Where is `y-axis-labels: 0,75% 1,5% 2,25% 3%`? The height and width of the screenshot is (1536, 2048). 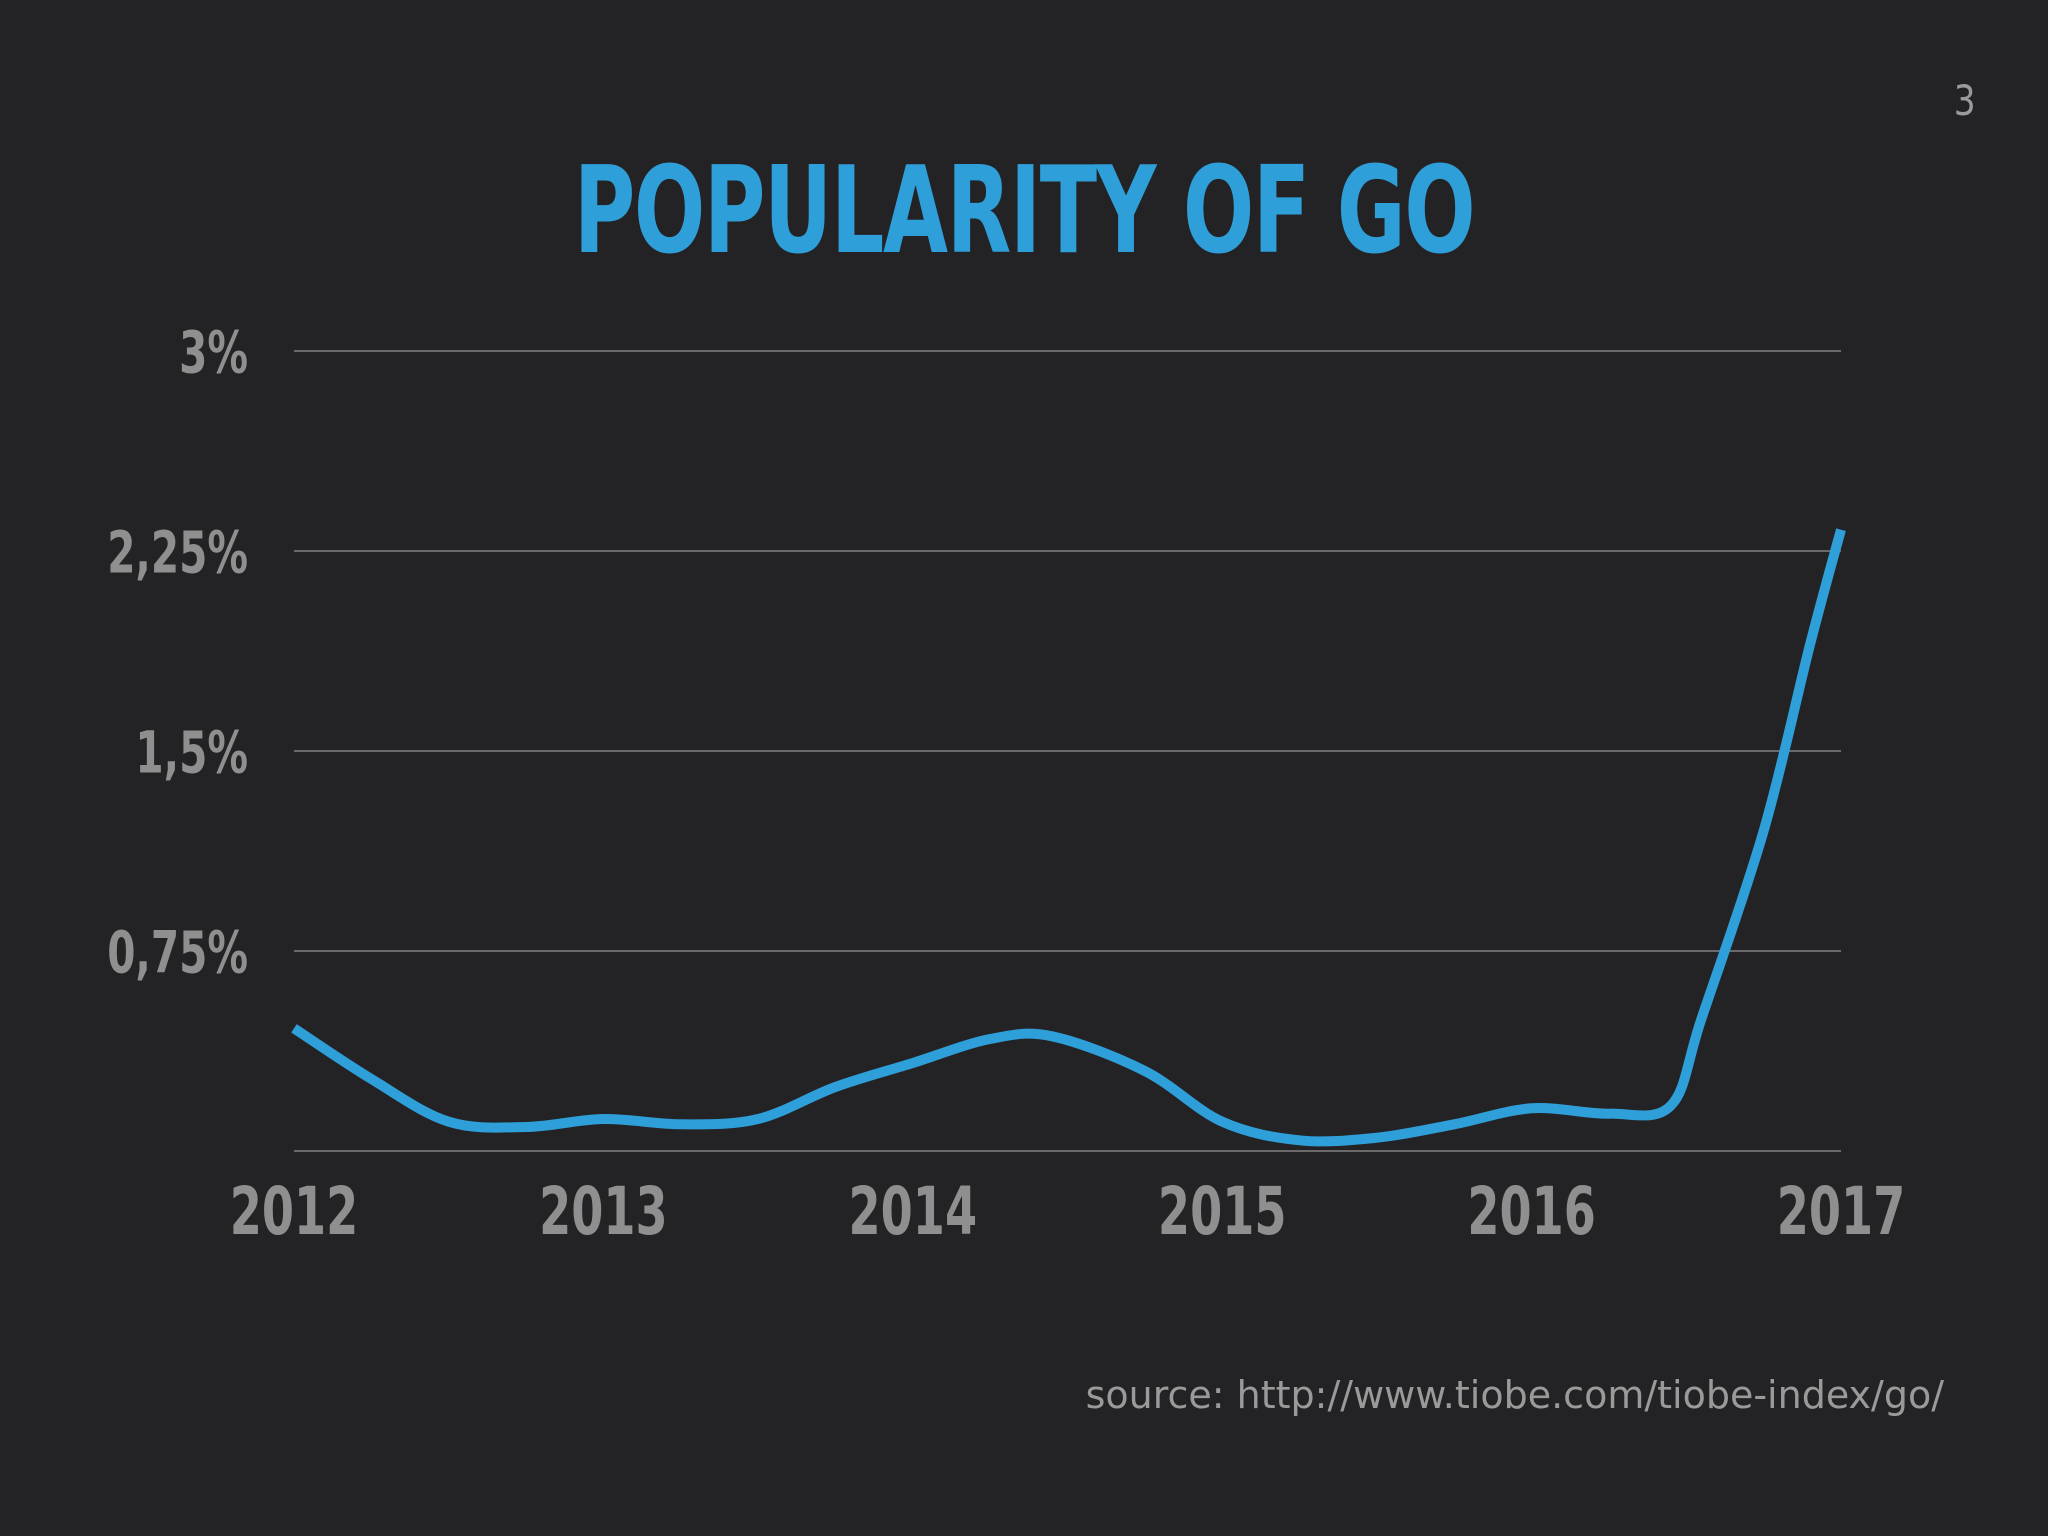
y-axis-labels: 0,75% 1,5% 2,25% 3% is located at coordinates (177, 652).